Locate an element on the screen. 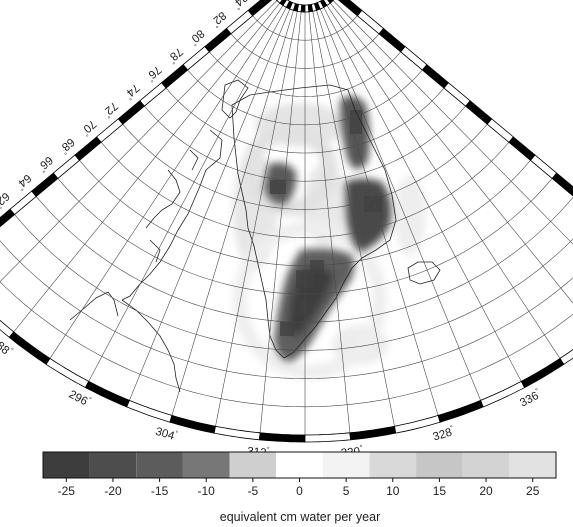  colorbar-tick-label: 10 is located at coordinates (393, 491).